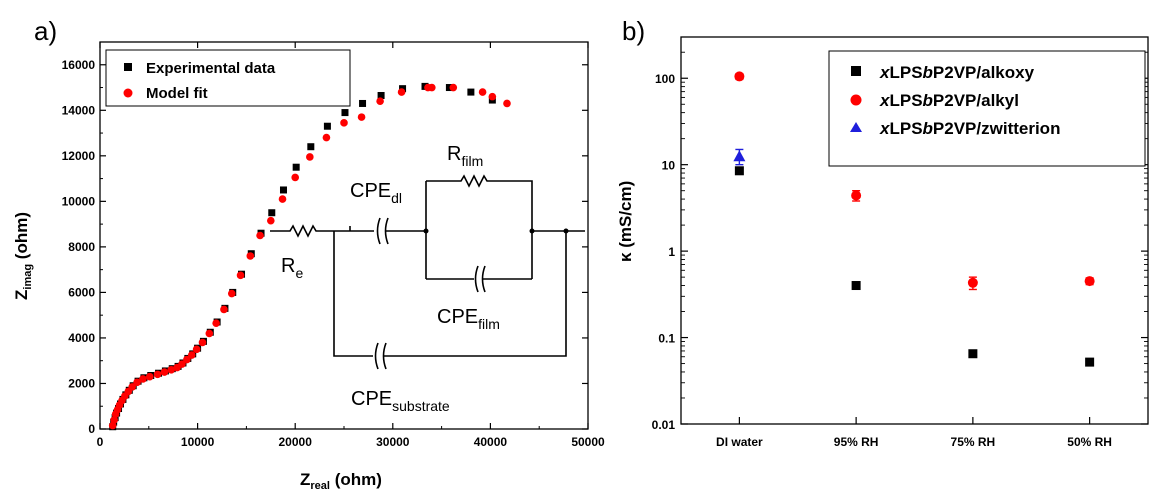 The height and width of the screenshot is (494, 1151). I want to click on y-tick-label: 100, so click(665, 79).